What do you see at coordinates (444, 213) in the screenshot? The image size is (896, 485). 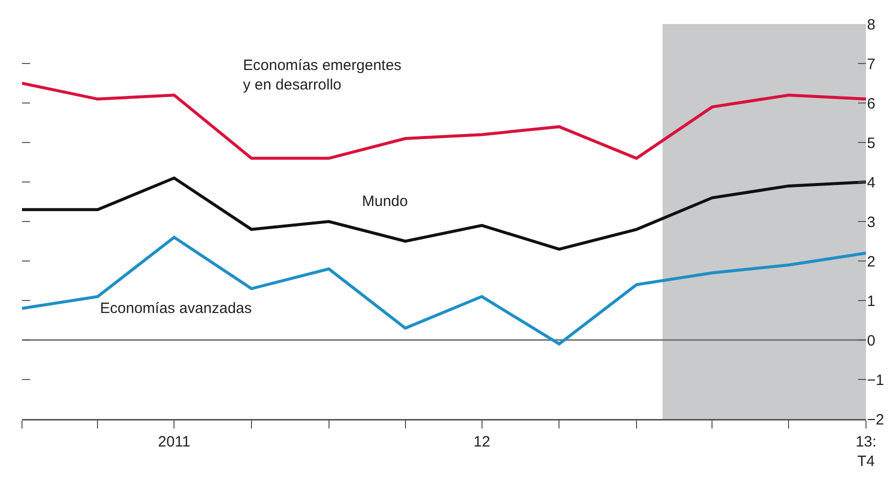 I see `line-series` at bounding box center [444, 213].